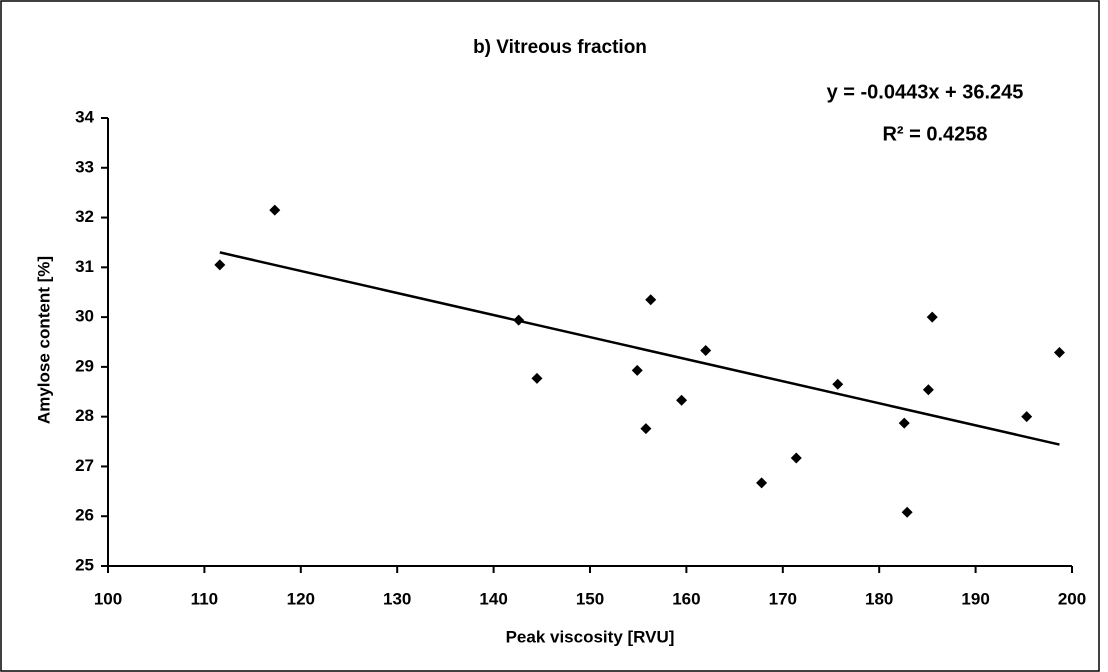 This screenshot has width=1108, height=672. I want to click on y-tick-label: 28, so click(84, 415).